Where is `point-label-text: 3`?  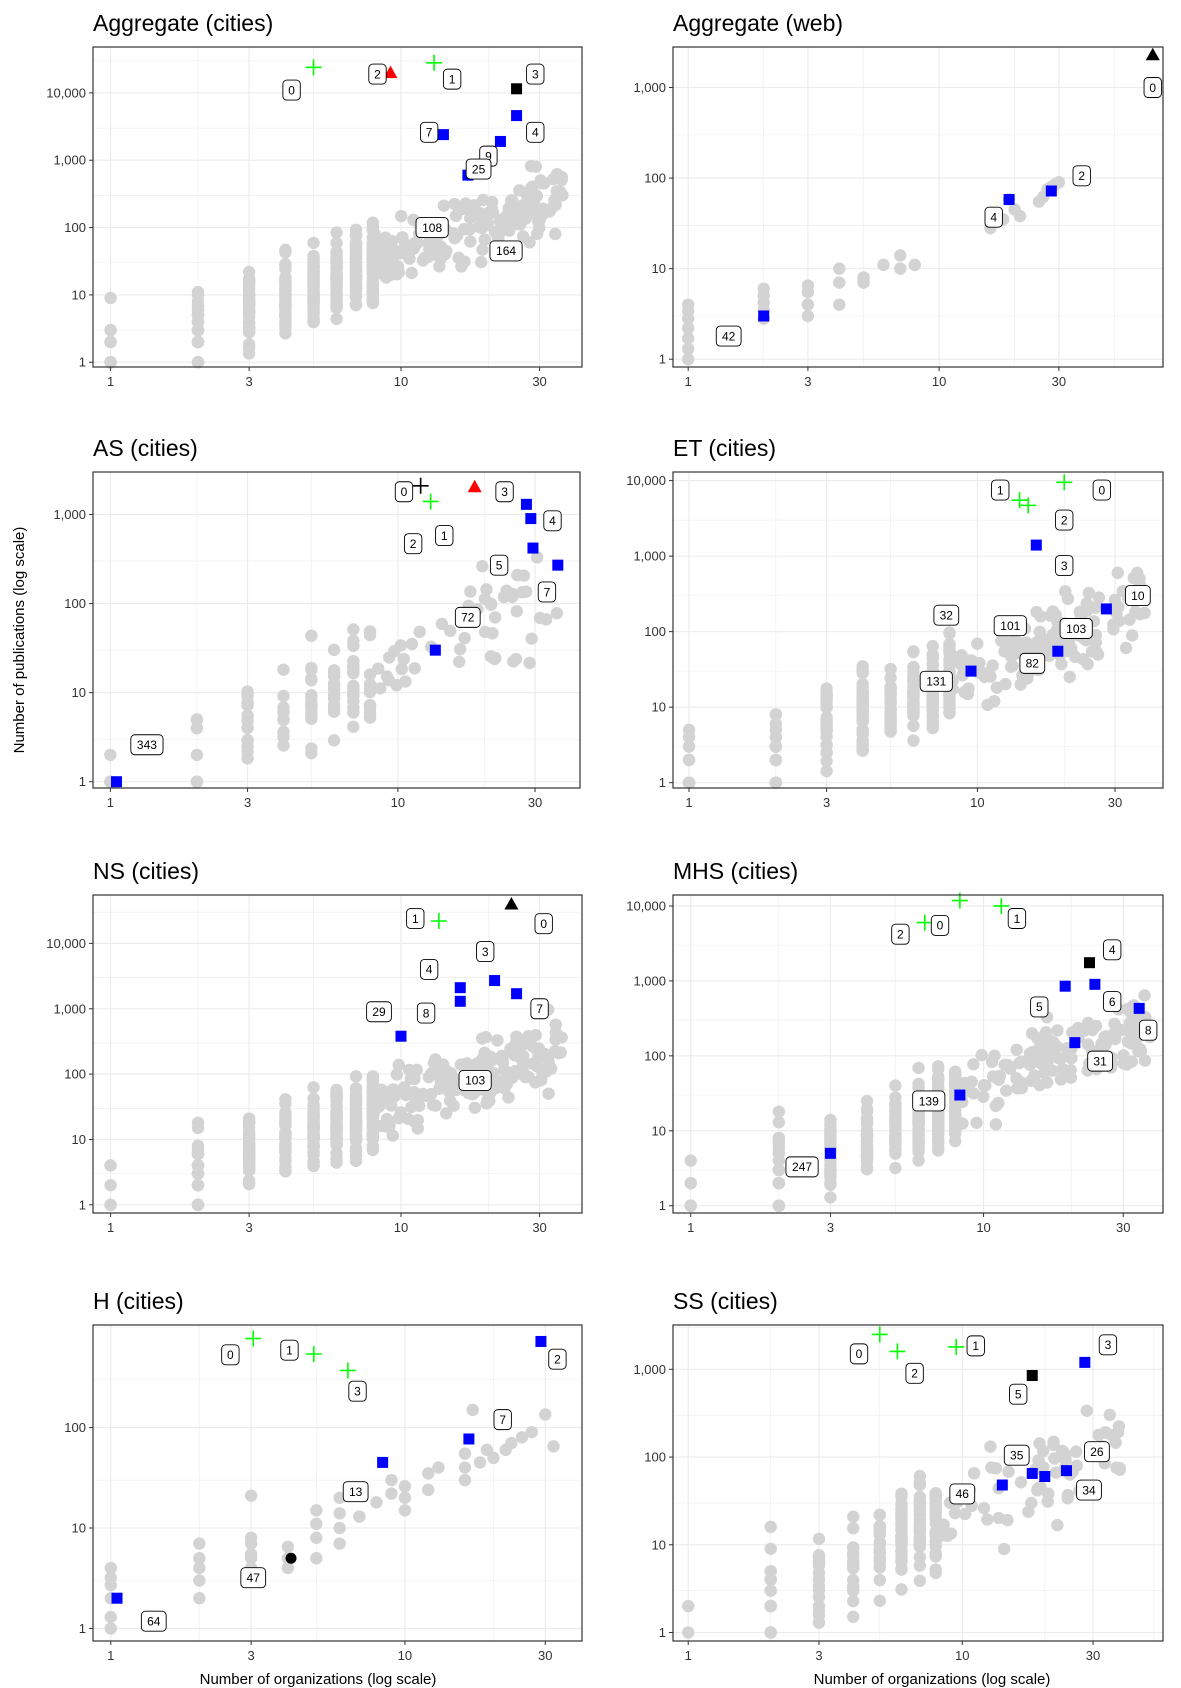 point-label-text: 3 is located at coordinates (485, 952).